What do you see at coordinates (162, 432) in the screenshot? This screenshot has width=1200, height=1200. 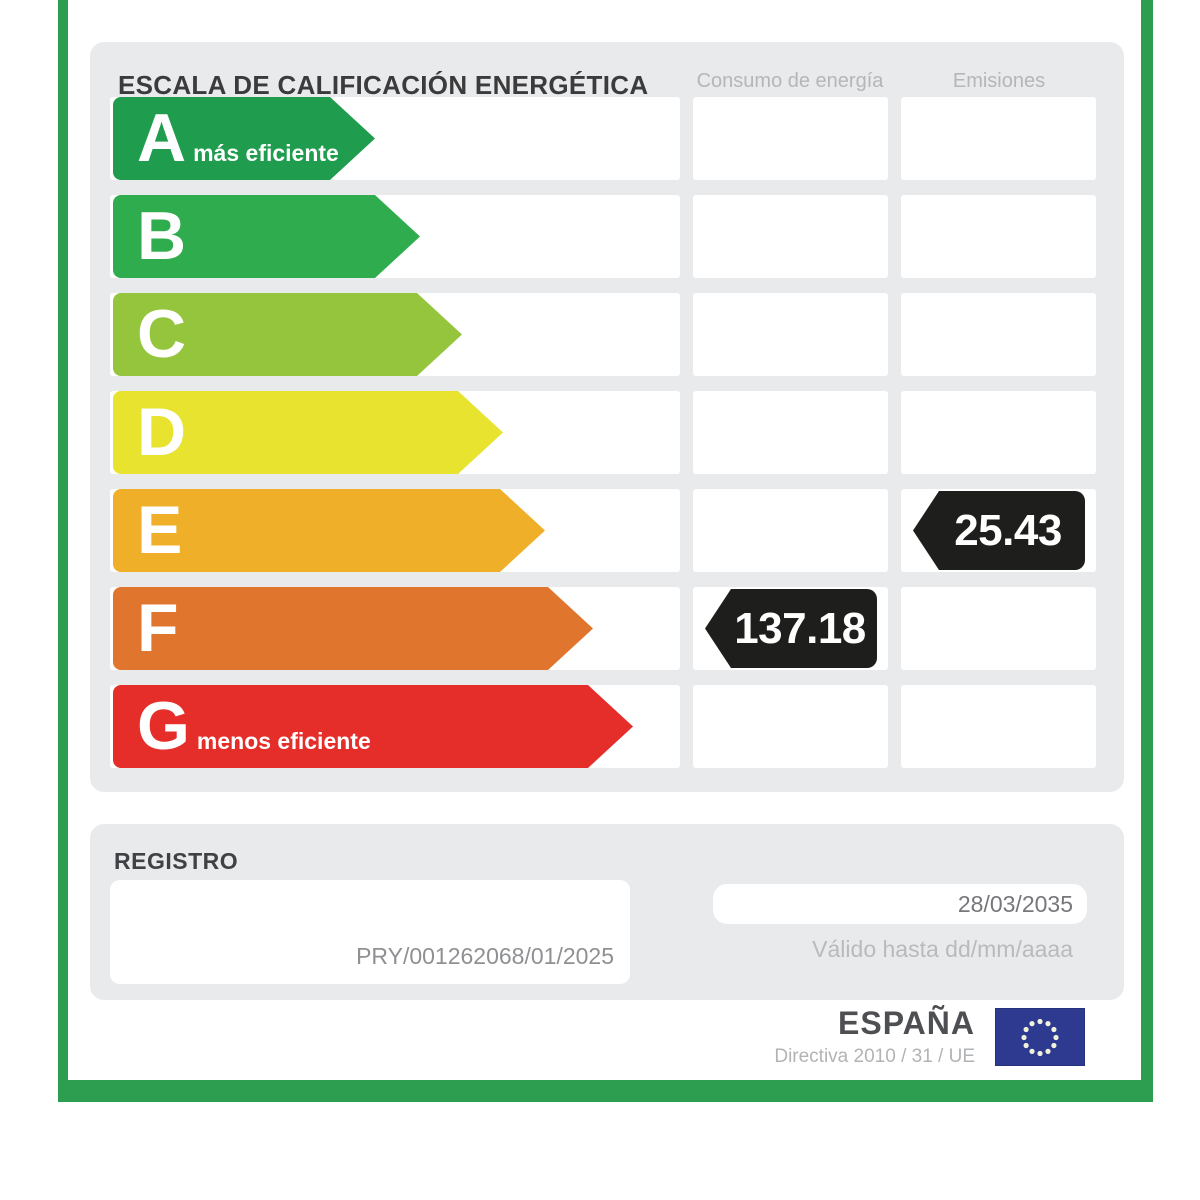 I see `rating-letter-d: D` at bounding box center [162, 432].